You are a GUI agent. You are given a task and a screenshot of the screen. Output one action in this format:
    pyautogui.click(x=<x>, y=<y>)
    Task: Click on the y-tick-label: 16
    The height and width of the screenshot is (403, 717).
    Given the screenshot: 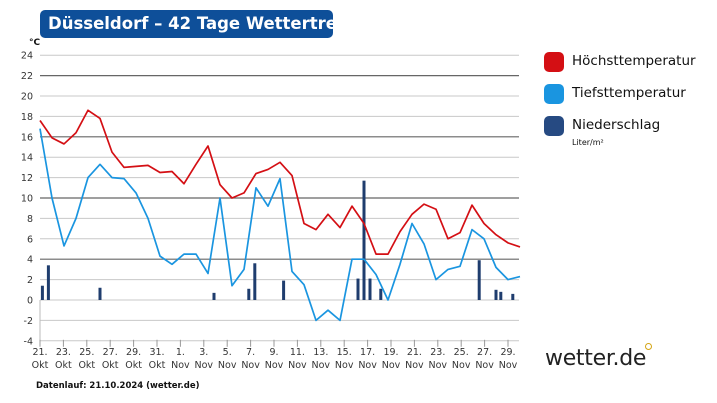 What is the action you would take?
    pyautogui.click(x=27, y=137)
    